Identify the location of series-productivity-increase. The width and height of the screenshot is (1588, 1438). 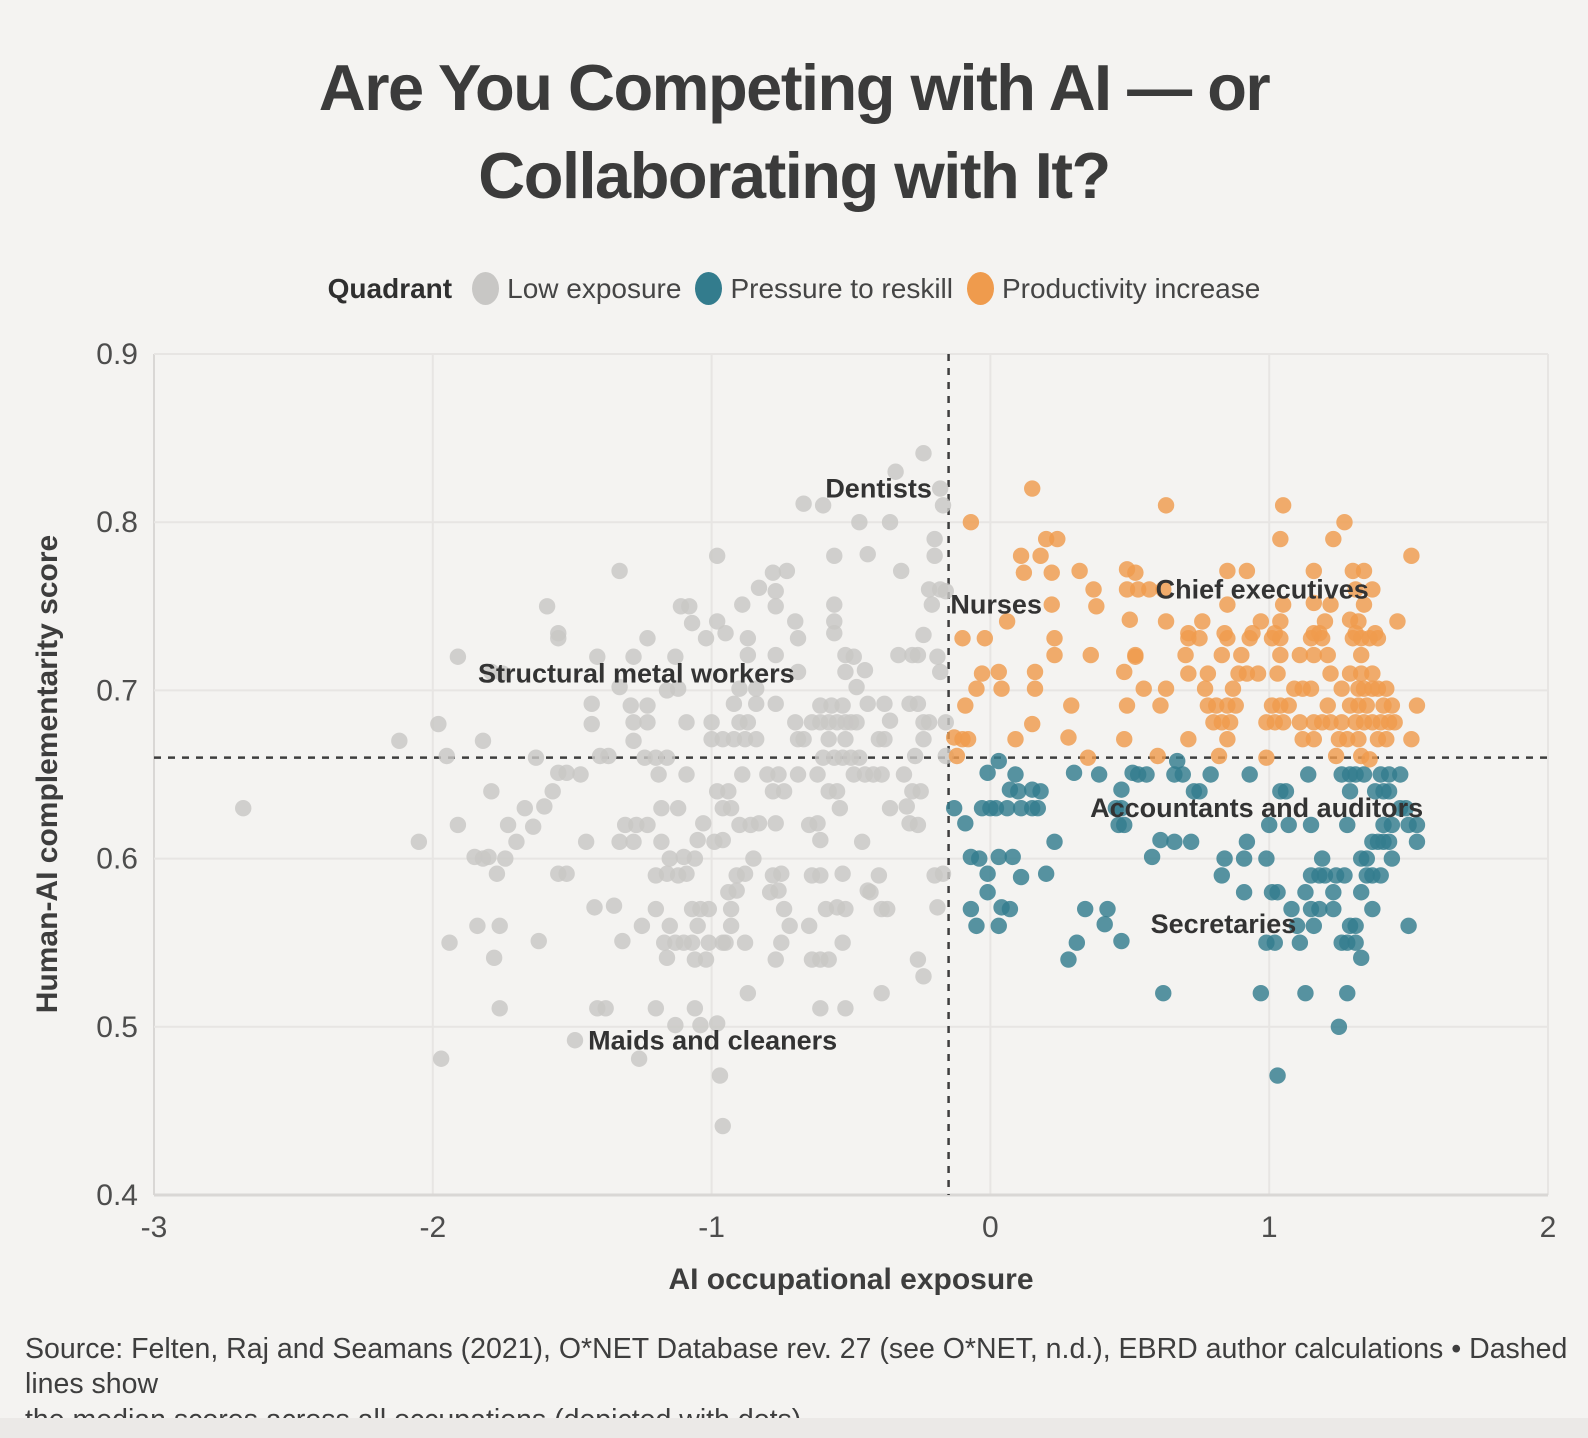
(1185, 624).